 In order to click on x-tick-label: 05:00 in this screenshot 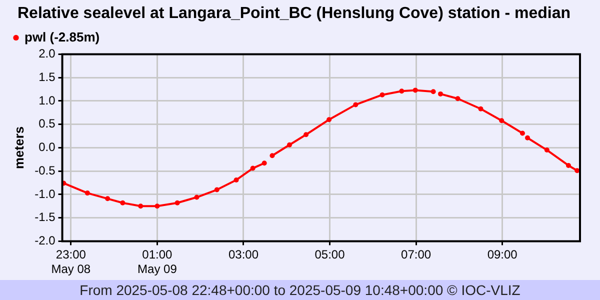, I will do `click(330, 255)`.